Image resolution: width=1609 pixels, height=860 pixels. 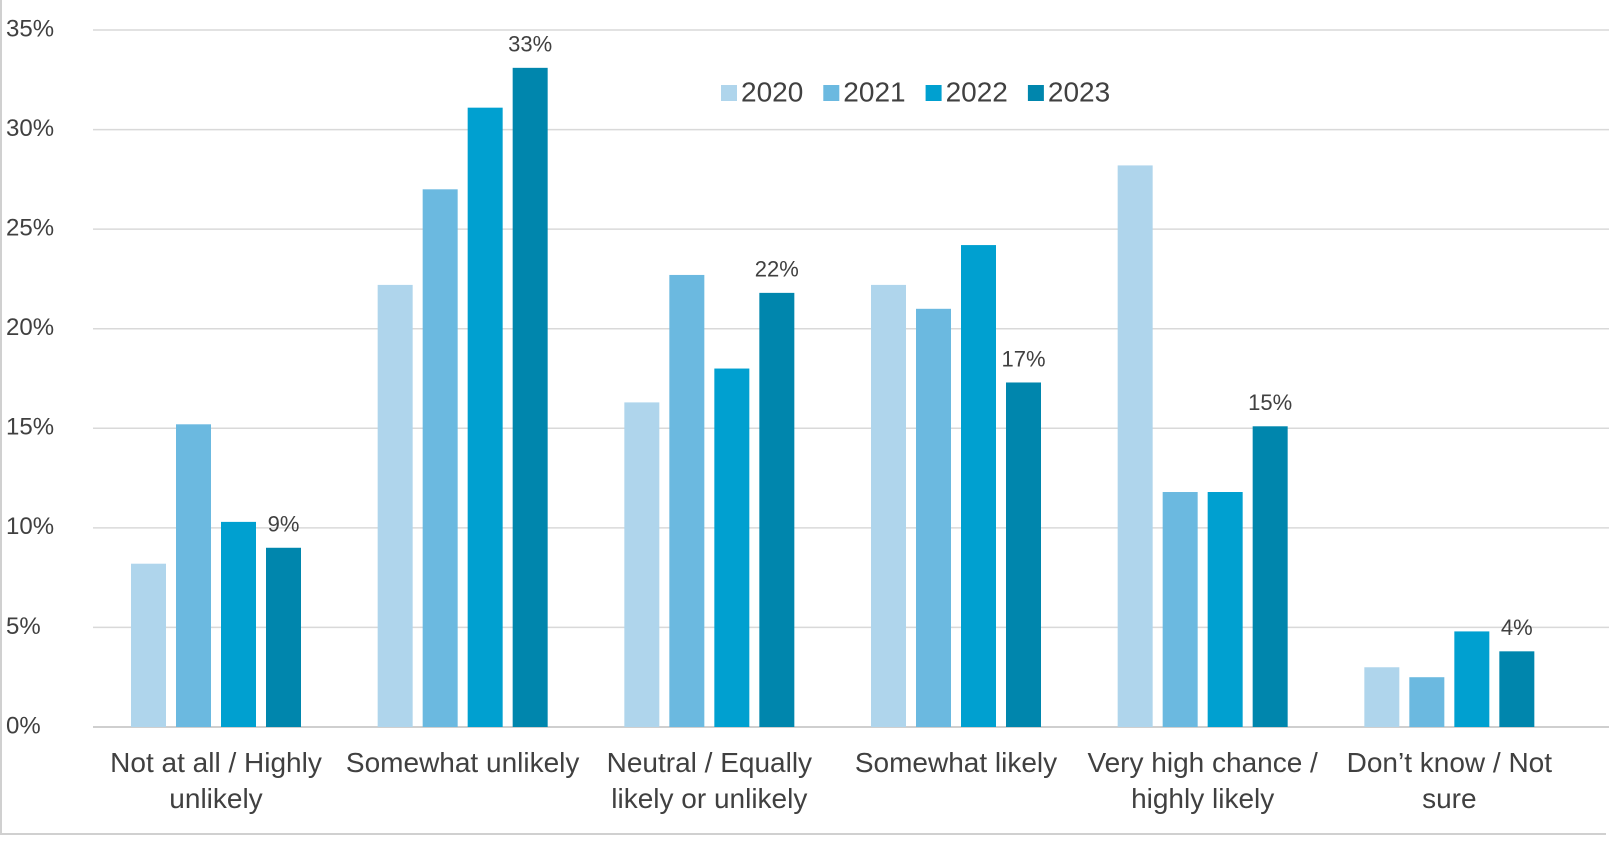 What do you see at coordinates (284, 524) in the screenshot?
I see `data-label: 9%` at bounding box center [284, 524].